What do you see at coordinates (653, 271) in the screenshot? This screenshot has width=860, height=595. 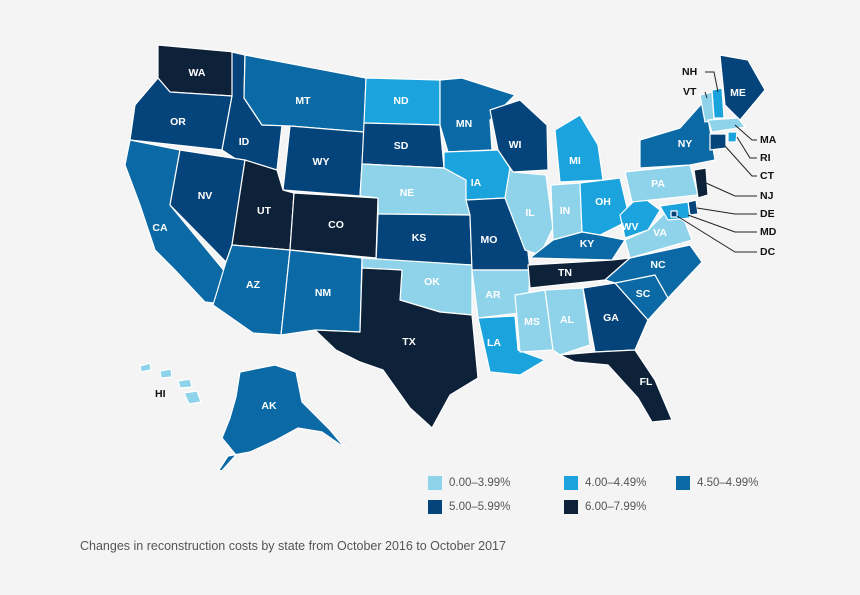 I see `state-nc` at bounding box center [653, 271].